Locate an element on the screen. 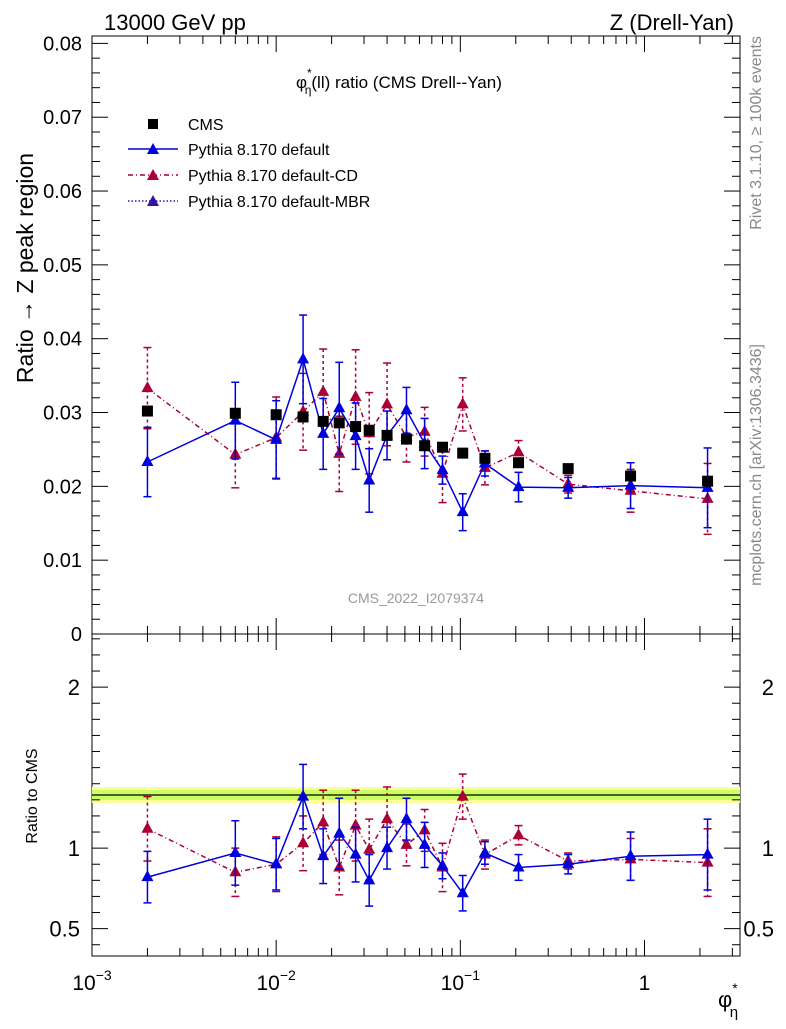 The height and width of the screenshot is (1029, 786). x-tick-label: 1 is located at coordinates (645, 983).